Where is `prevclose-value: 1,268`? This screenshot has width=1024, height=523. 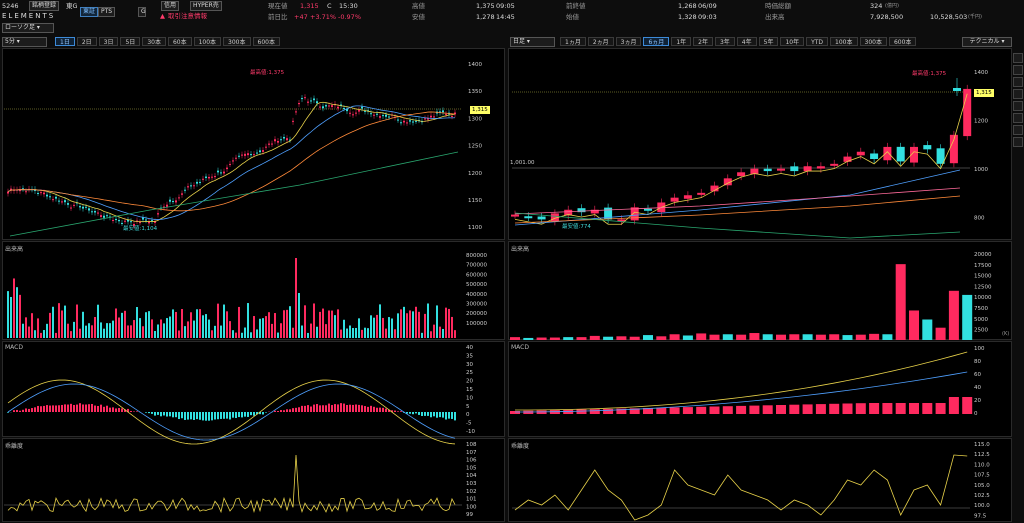
prevclose-value: 1,268 is located at coordinates (687, 6).